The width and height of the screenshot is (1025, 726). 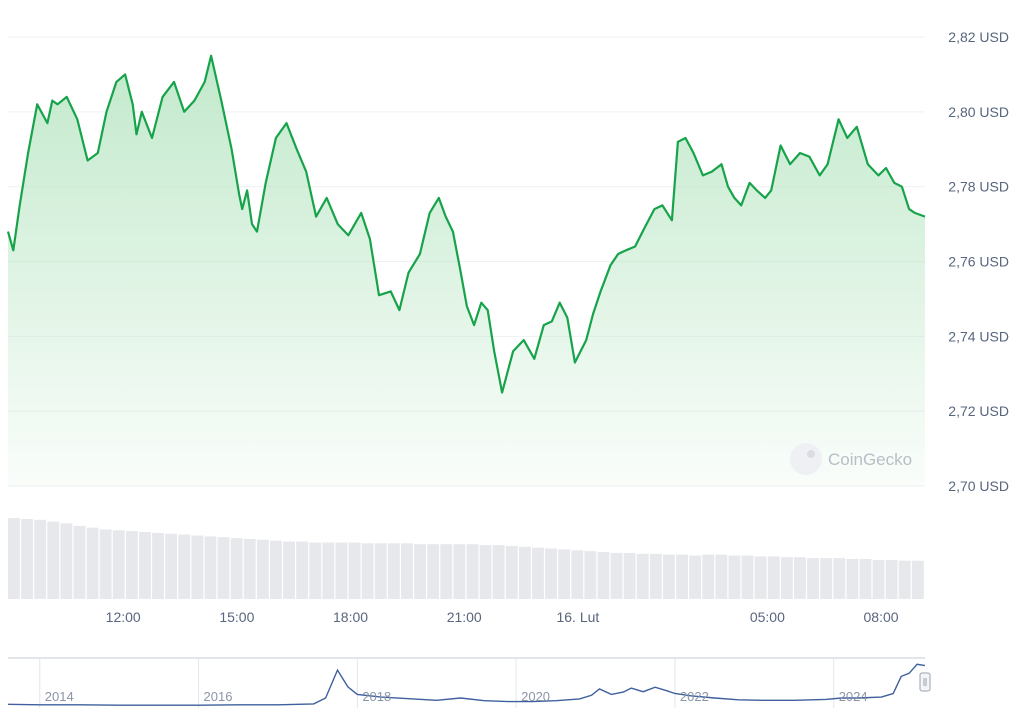 I want to click on volume-bars, so click(x=466, y=559).